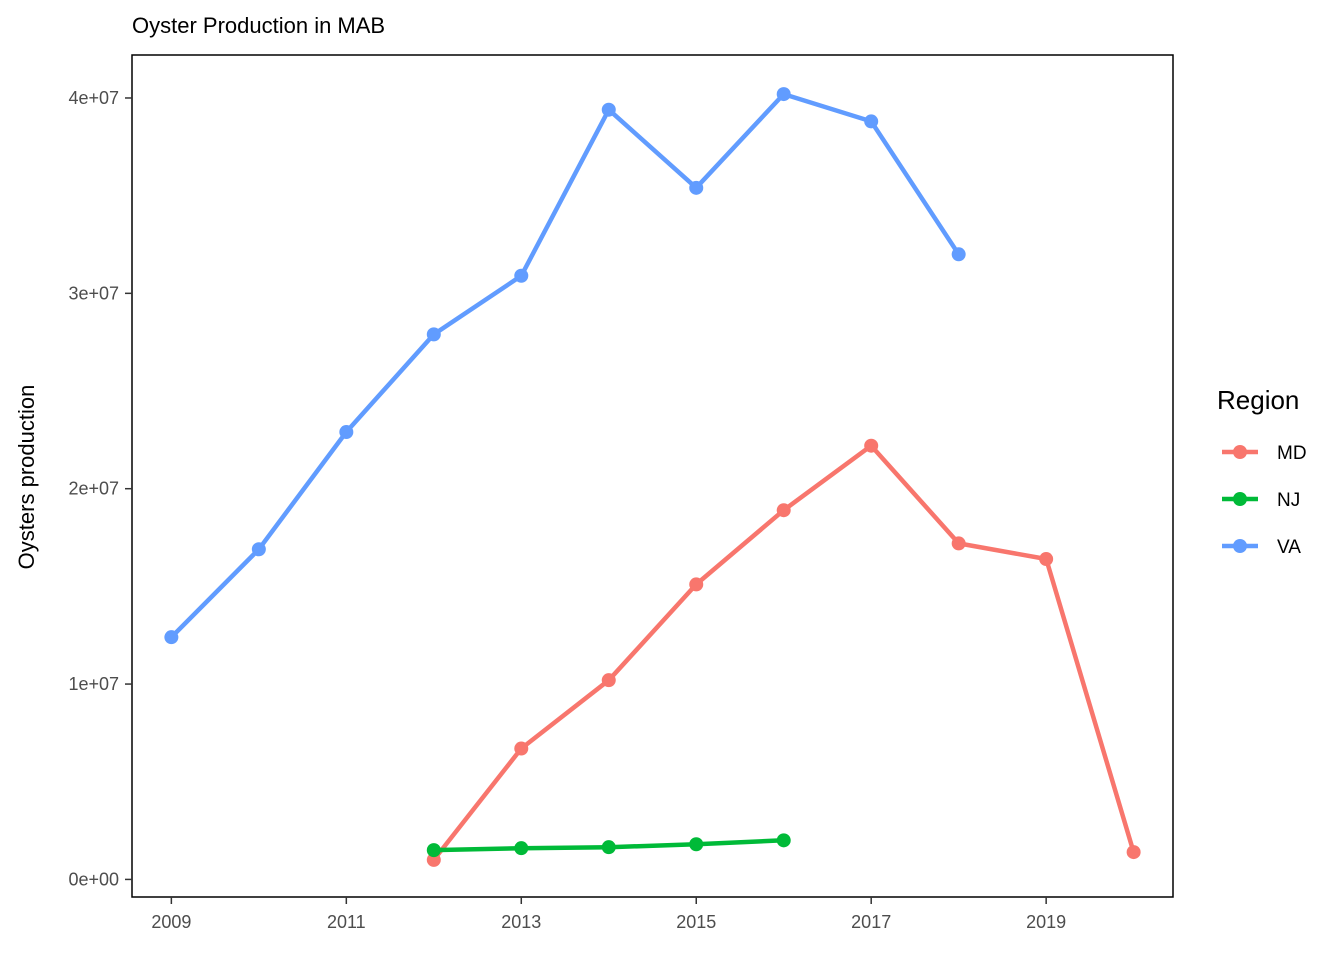 This screenshot has width=1344, height=960. I want to click on x-tick-label: 2013, so click(521, 922).